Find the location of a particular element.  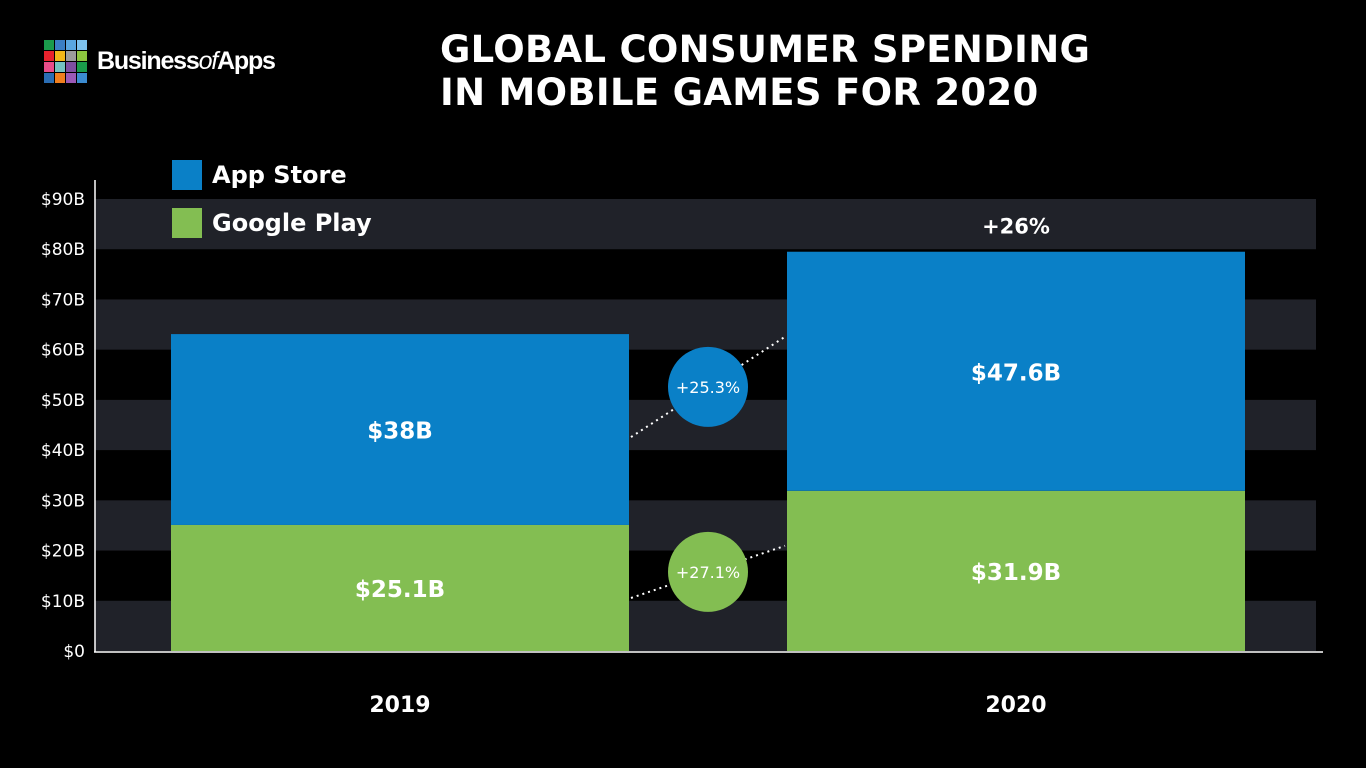

bar-value-label: $25.1B is located at coordinates (400, 590).